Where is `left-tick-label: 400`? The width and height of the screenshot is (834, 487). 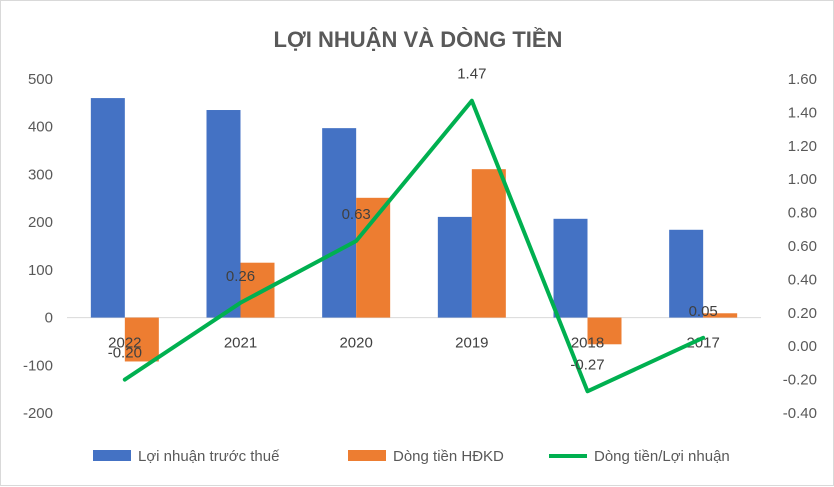 left-tick-label: 400 is located at coordinates (40, 127).